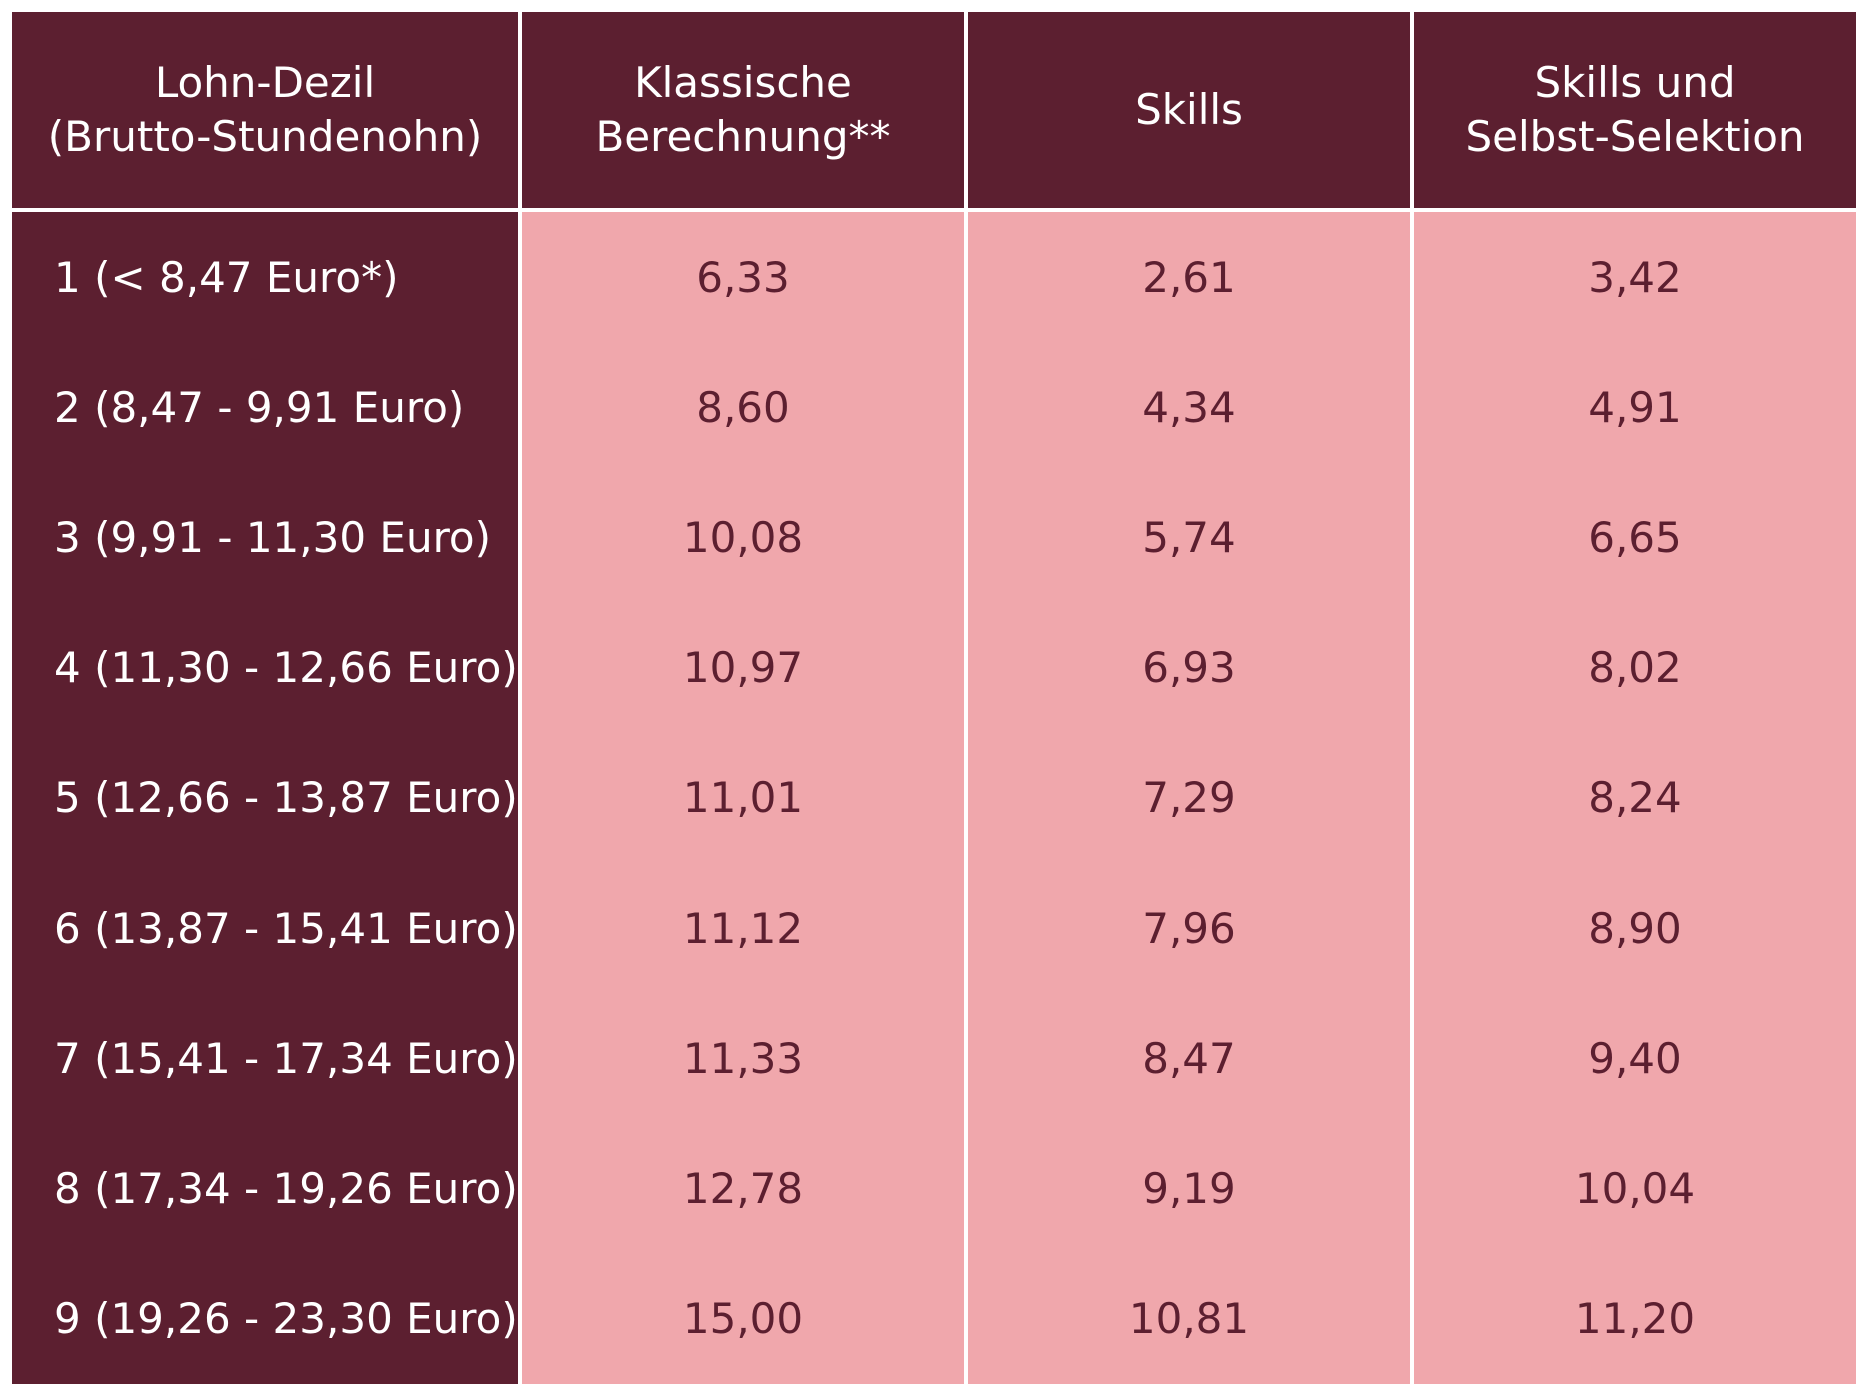 This screenshot has width=1868, height=1398. I want to click on table-row: 5 (12,66 - 13,87 Euro) 11,01 7,29 8,24, so click(935, 797).